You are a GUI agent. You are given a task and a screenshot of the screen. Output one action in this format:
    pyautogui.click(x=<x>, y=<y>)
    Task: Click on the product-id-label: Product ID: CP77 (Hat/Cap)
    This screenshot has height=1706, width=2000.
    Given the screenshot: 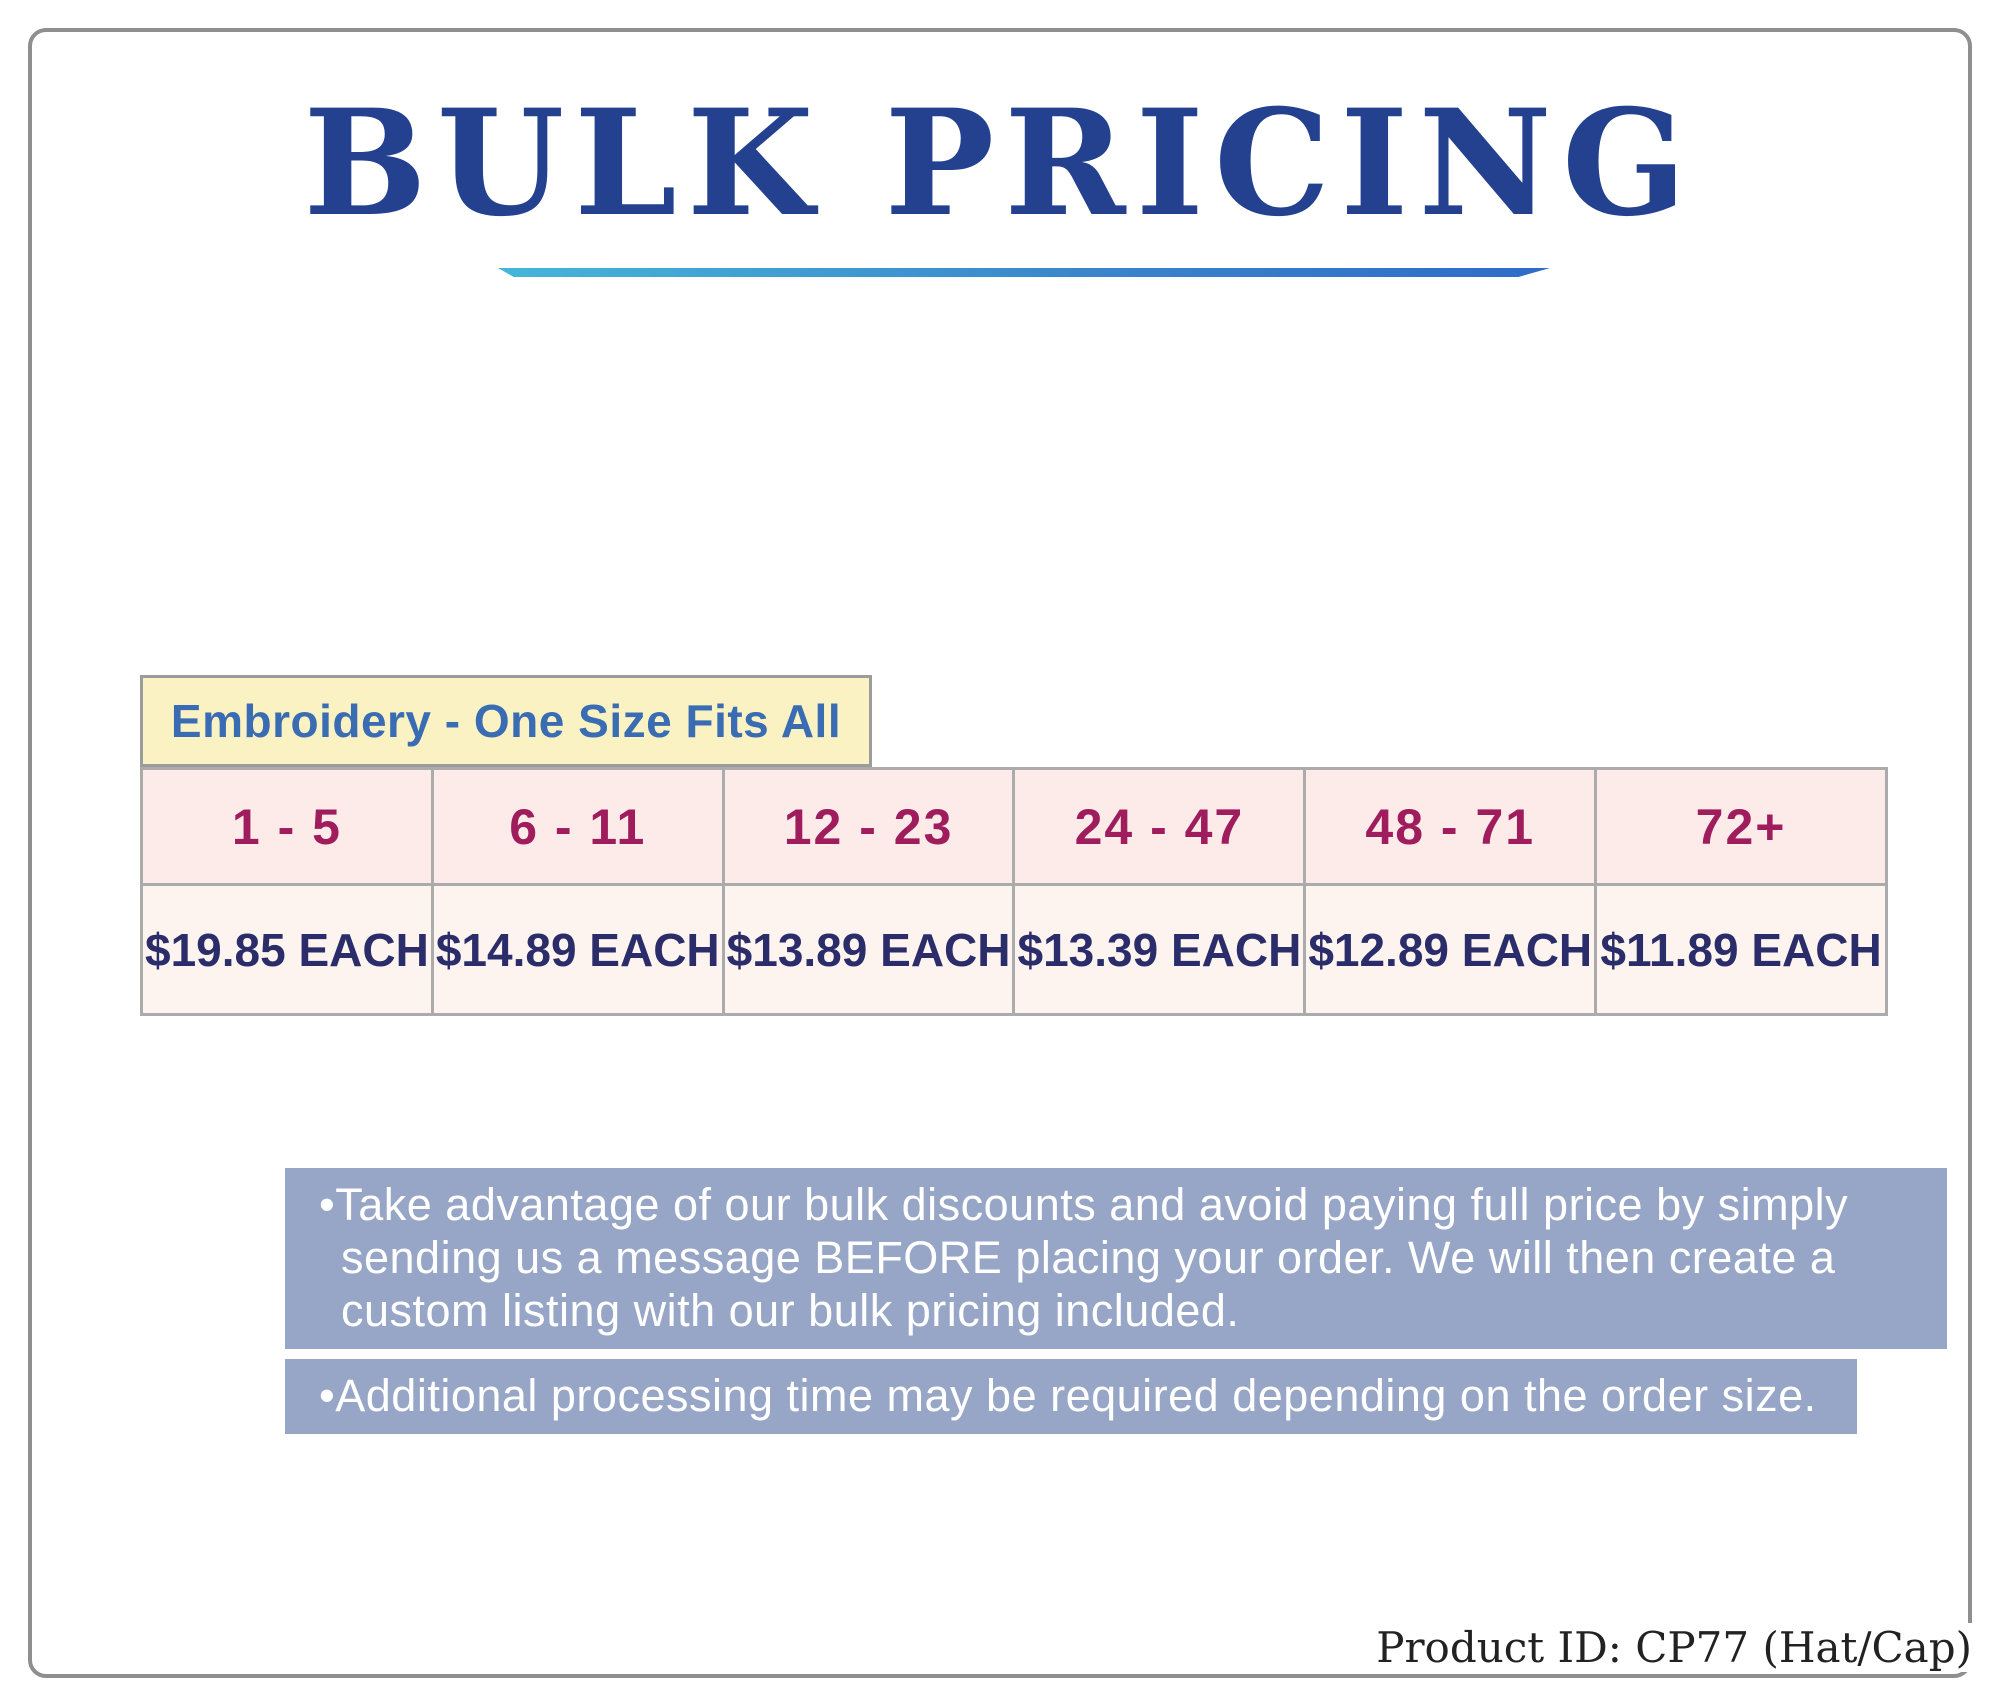 What is the action you would take?
    pyautogui.click(x=1674, y=1647)
    